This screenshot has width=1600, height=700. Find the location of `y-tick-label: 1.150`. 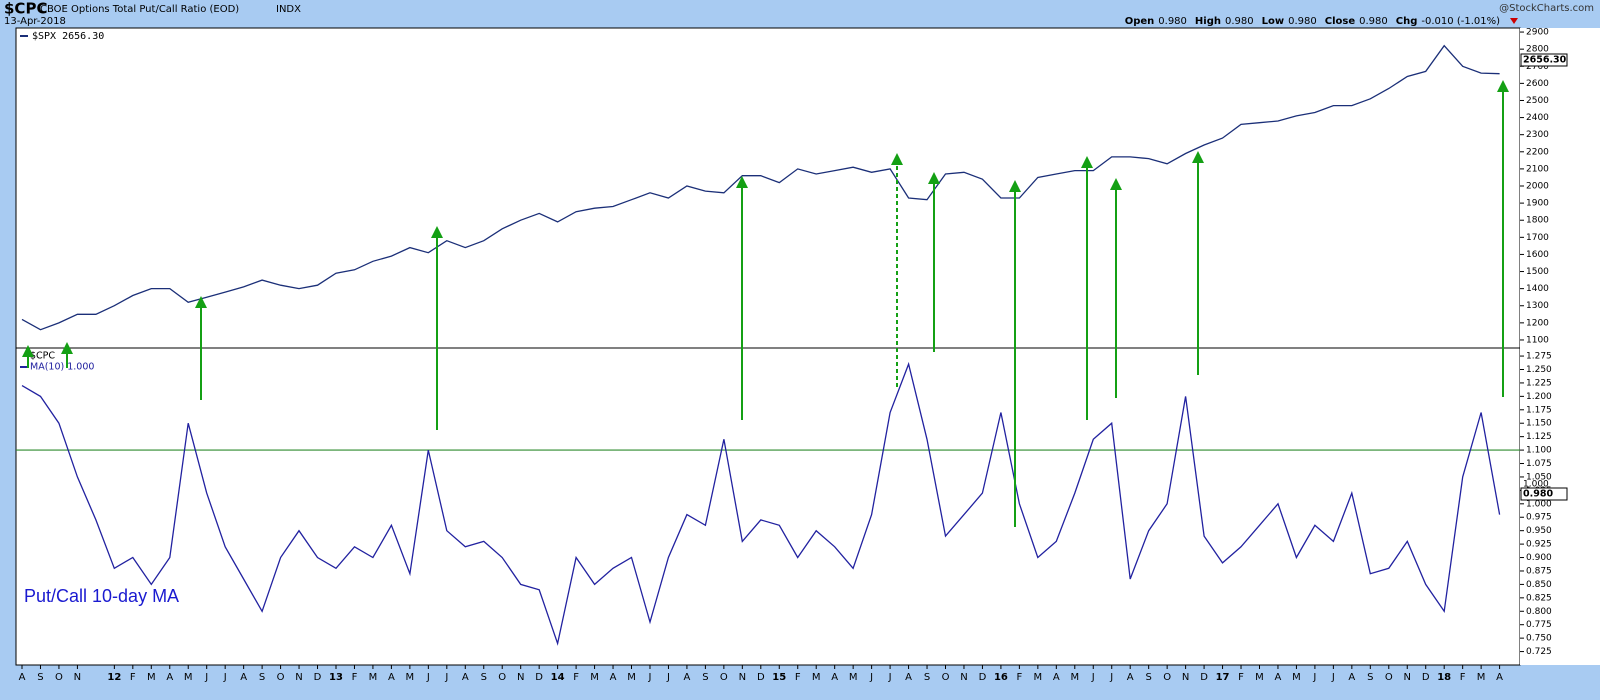

y-tick-label: 1.150 is located at coordinates (1539, 424).